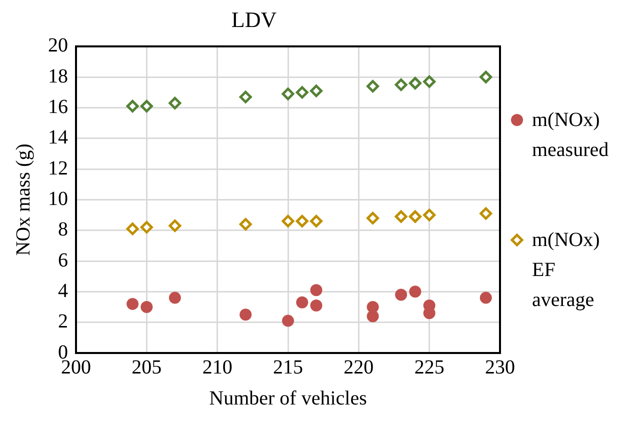  I want to click on y-tick-label: 16, so click(58, 107).